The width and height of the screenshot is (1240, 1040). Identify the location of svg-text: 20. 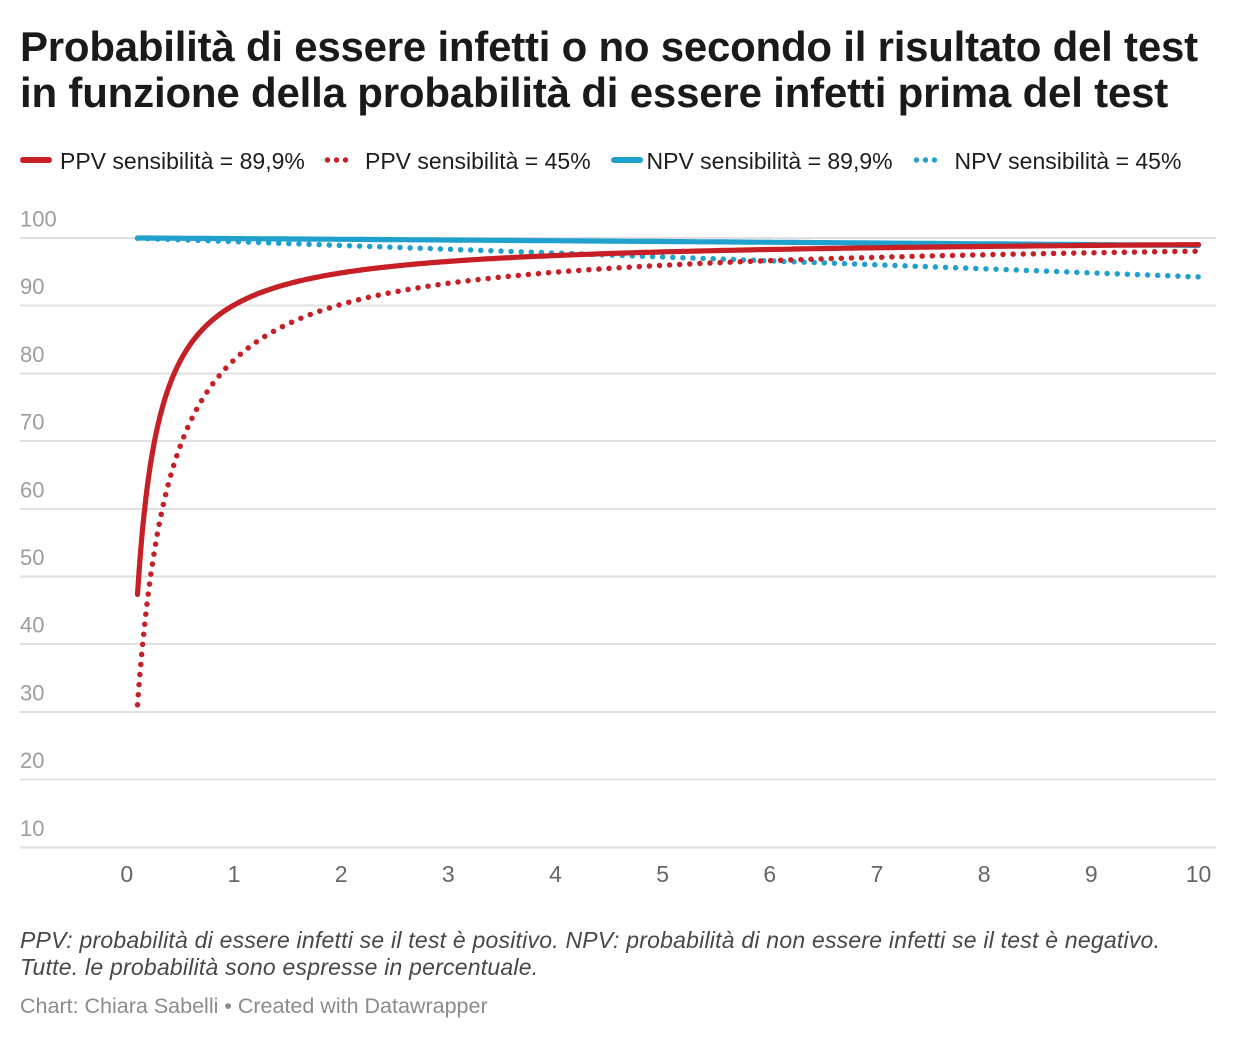
(32, 760).